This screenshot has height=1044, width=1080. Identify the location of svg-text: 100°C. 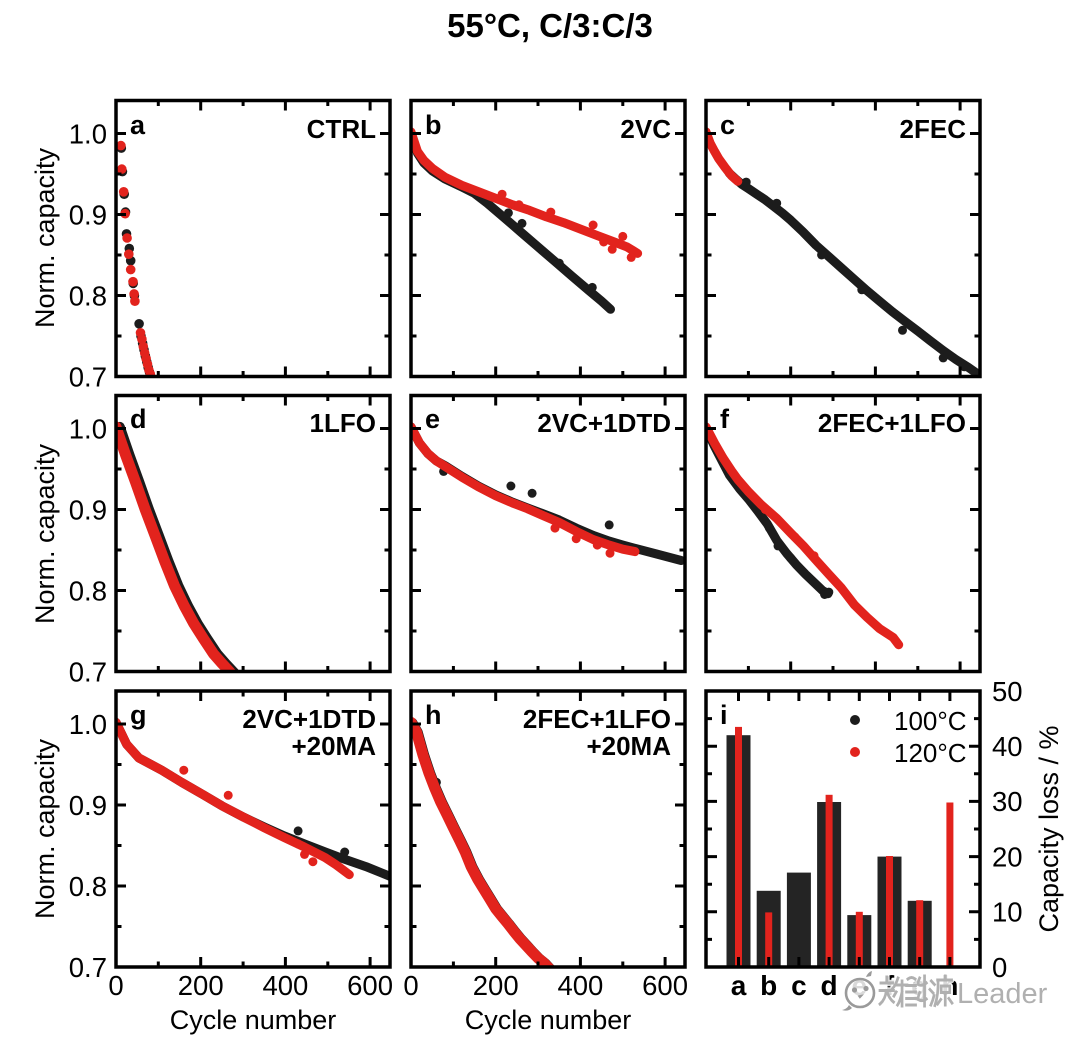
(930, 721).